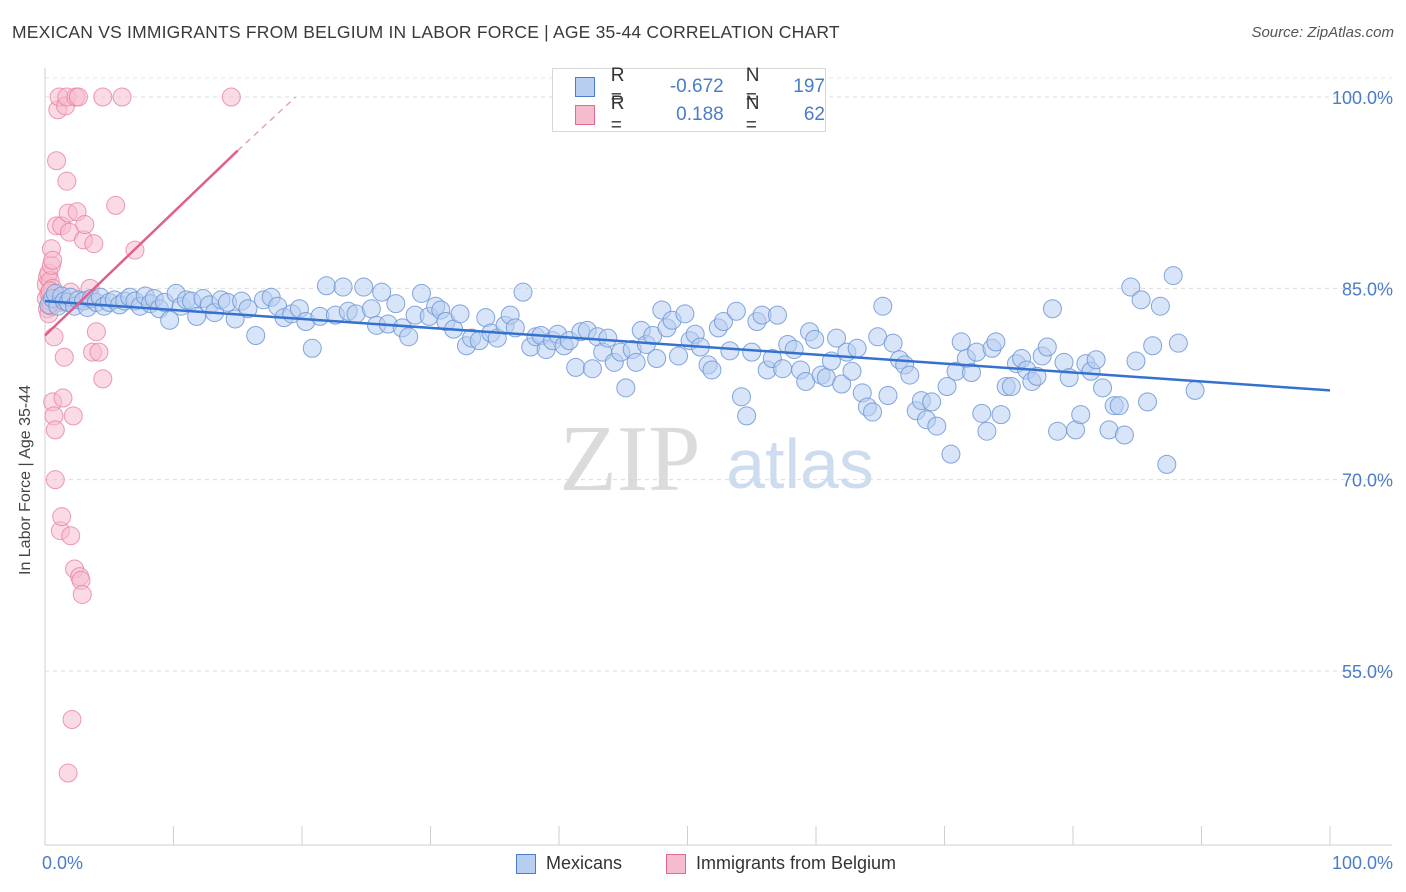  Describe the element at coordinates (1322, 32) in the screenshot. I see `source-label: Source: ZipAtlas.com` at that location.